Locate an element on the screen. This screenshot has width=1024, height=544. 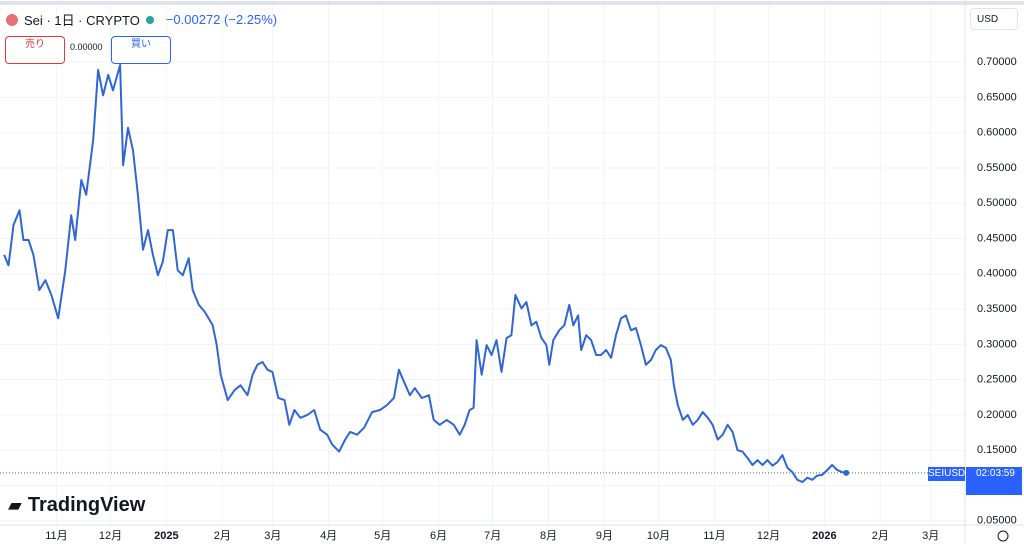
y-tick-label: 0.40000 is located at coordinates (997, 274).